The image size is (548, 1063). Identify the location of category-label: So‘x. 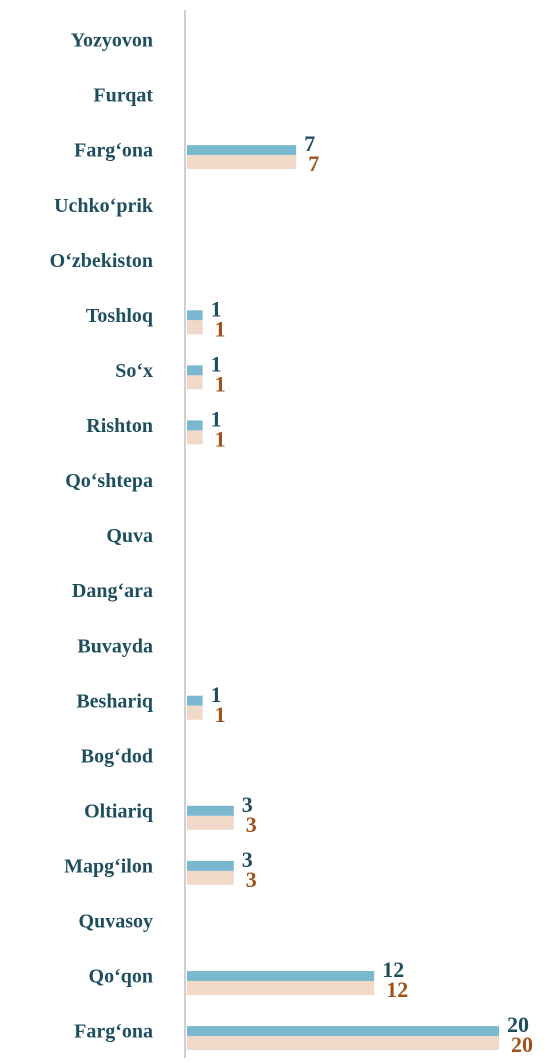
(134, 371).